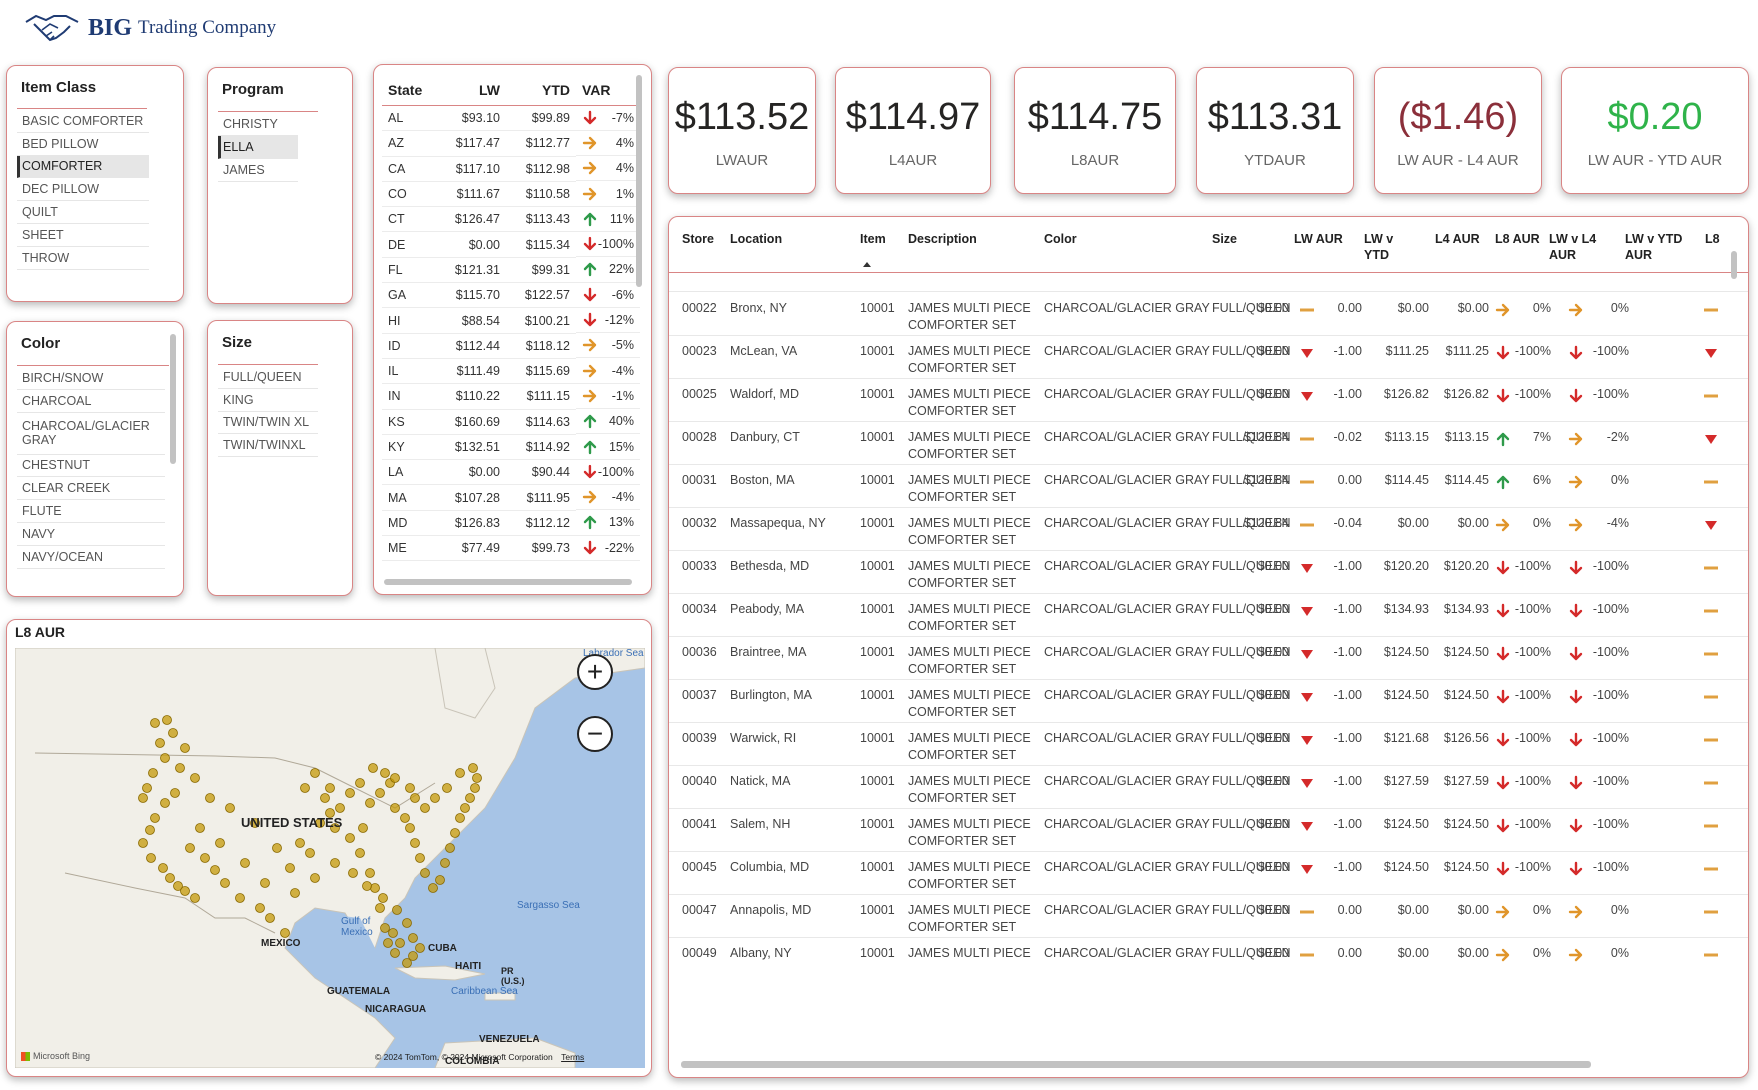  I want to click on size-option: TWIN/TWINXL, so click(268, 446).